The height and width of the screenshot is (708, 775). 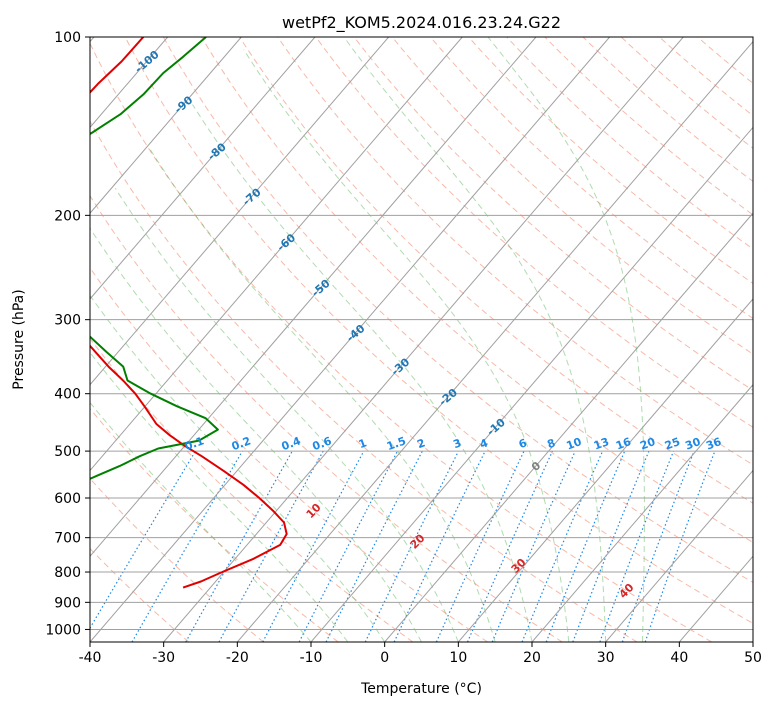 What do you see at coordinates (679, 658) in the screenshot?
I see `x-tick-label: 40` at bounding box center [679, 658].